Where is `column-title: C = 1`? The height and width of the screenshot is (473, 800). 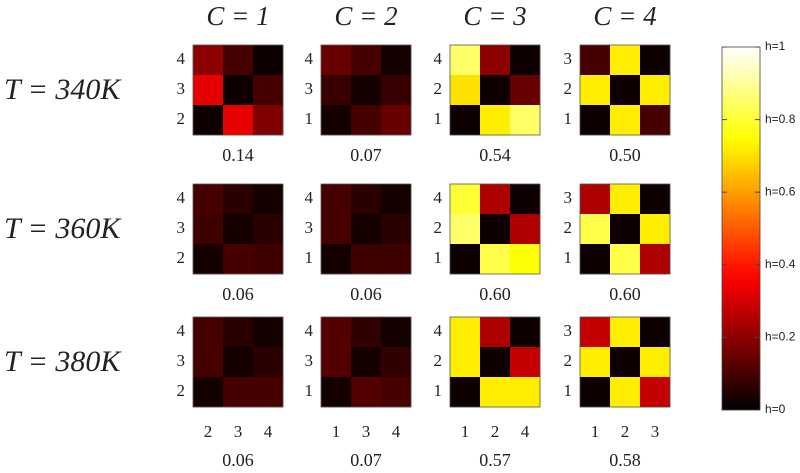 column-title: C = 1 is located at coordinates (237, 16).